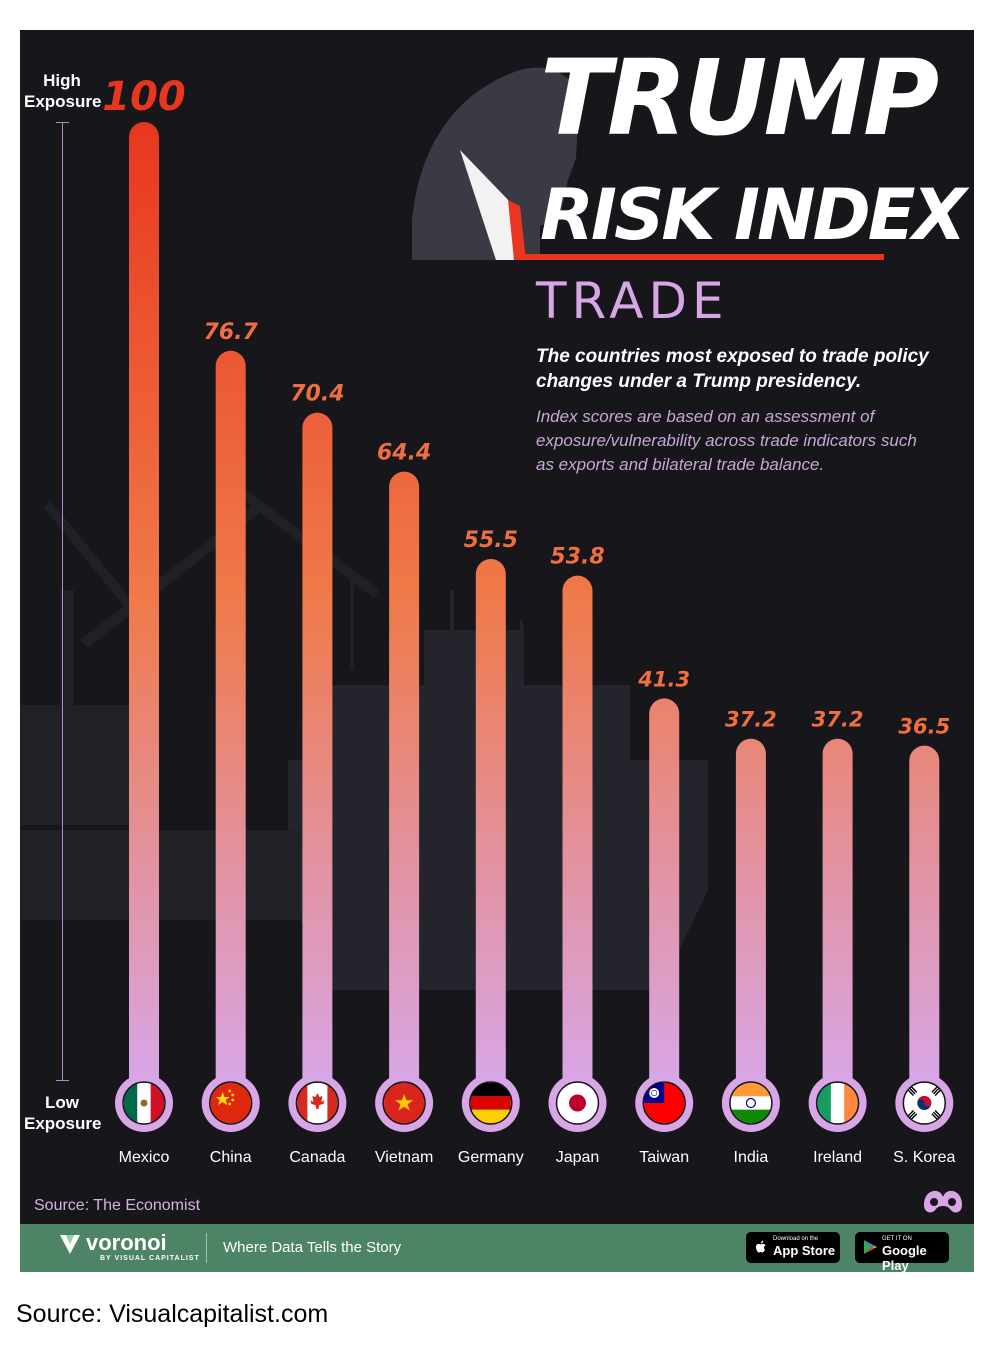 The height and width of the screenshot is (1354, 998). What do you see at coordinates (312, 1247) in the screenshot?
I see `tagline: Where Data Tells the Story` at bounding box center [312, 1247].